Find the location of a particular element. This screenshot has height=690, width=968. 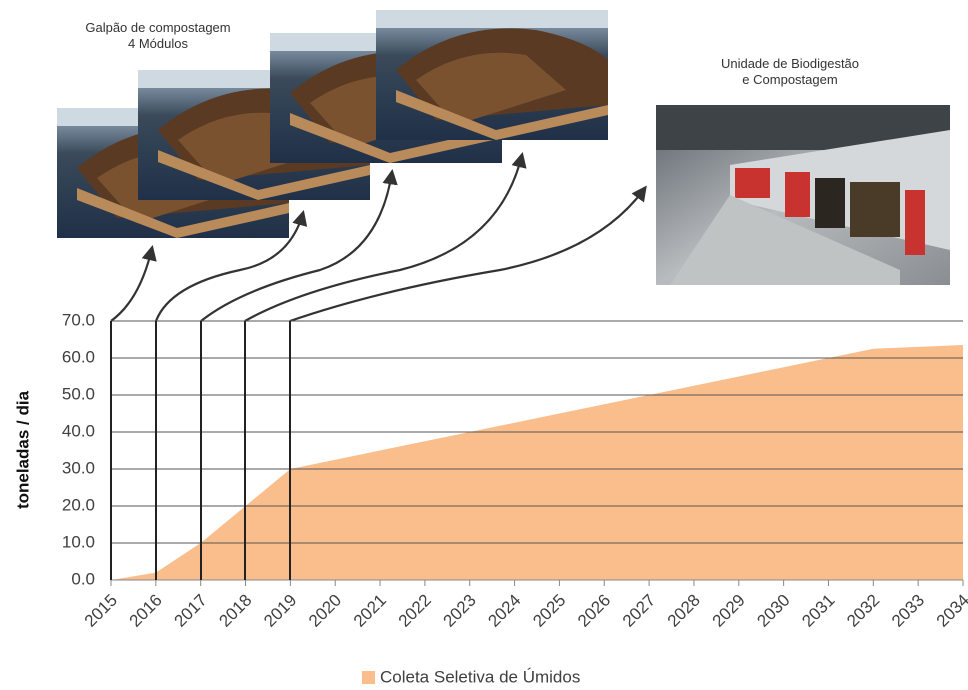

y-tick-label: 0.0 is located at coordinates (83, 578).